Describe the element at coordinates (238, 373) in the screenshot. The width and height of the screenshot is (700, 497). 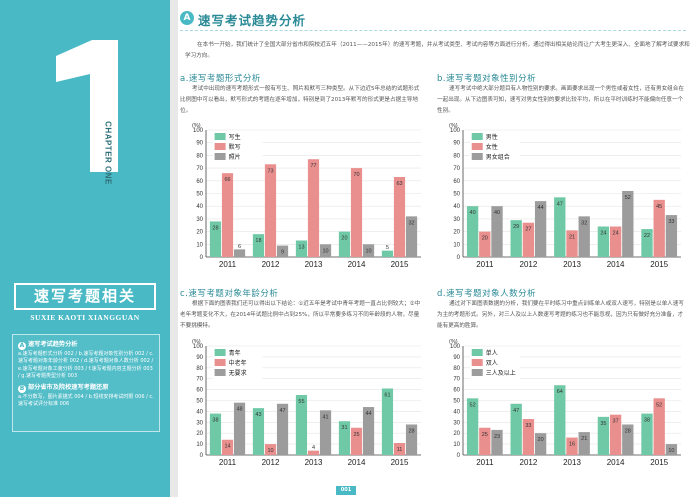
I see `legend-label: 无要求` at that location.